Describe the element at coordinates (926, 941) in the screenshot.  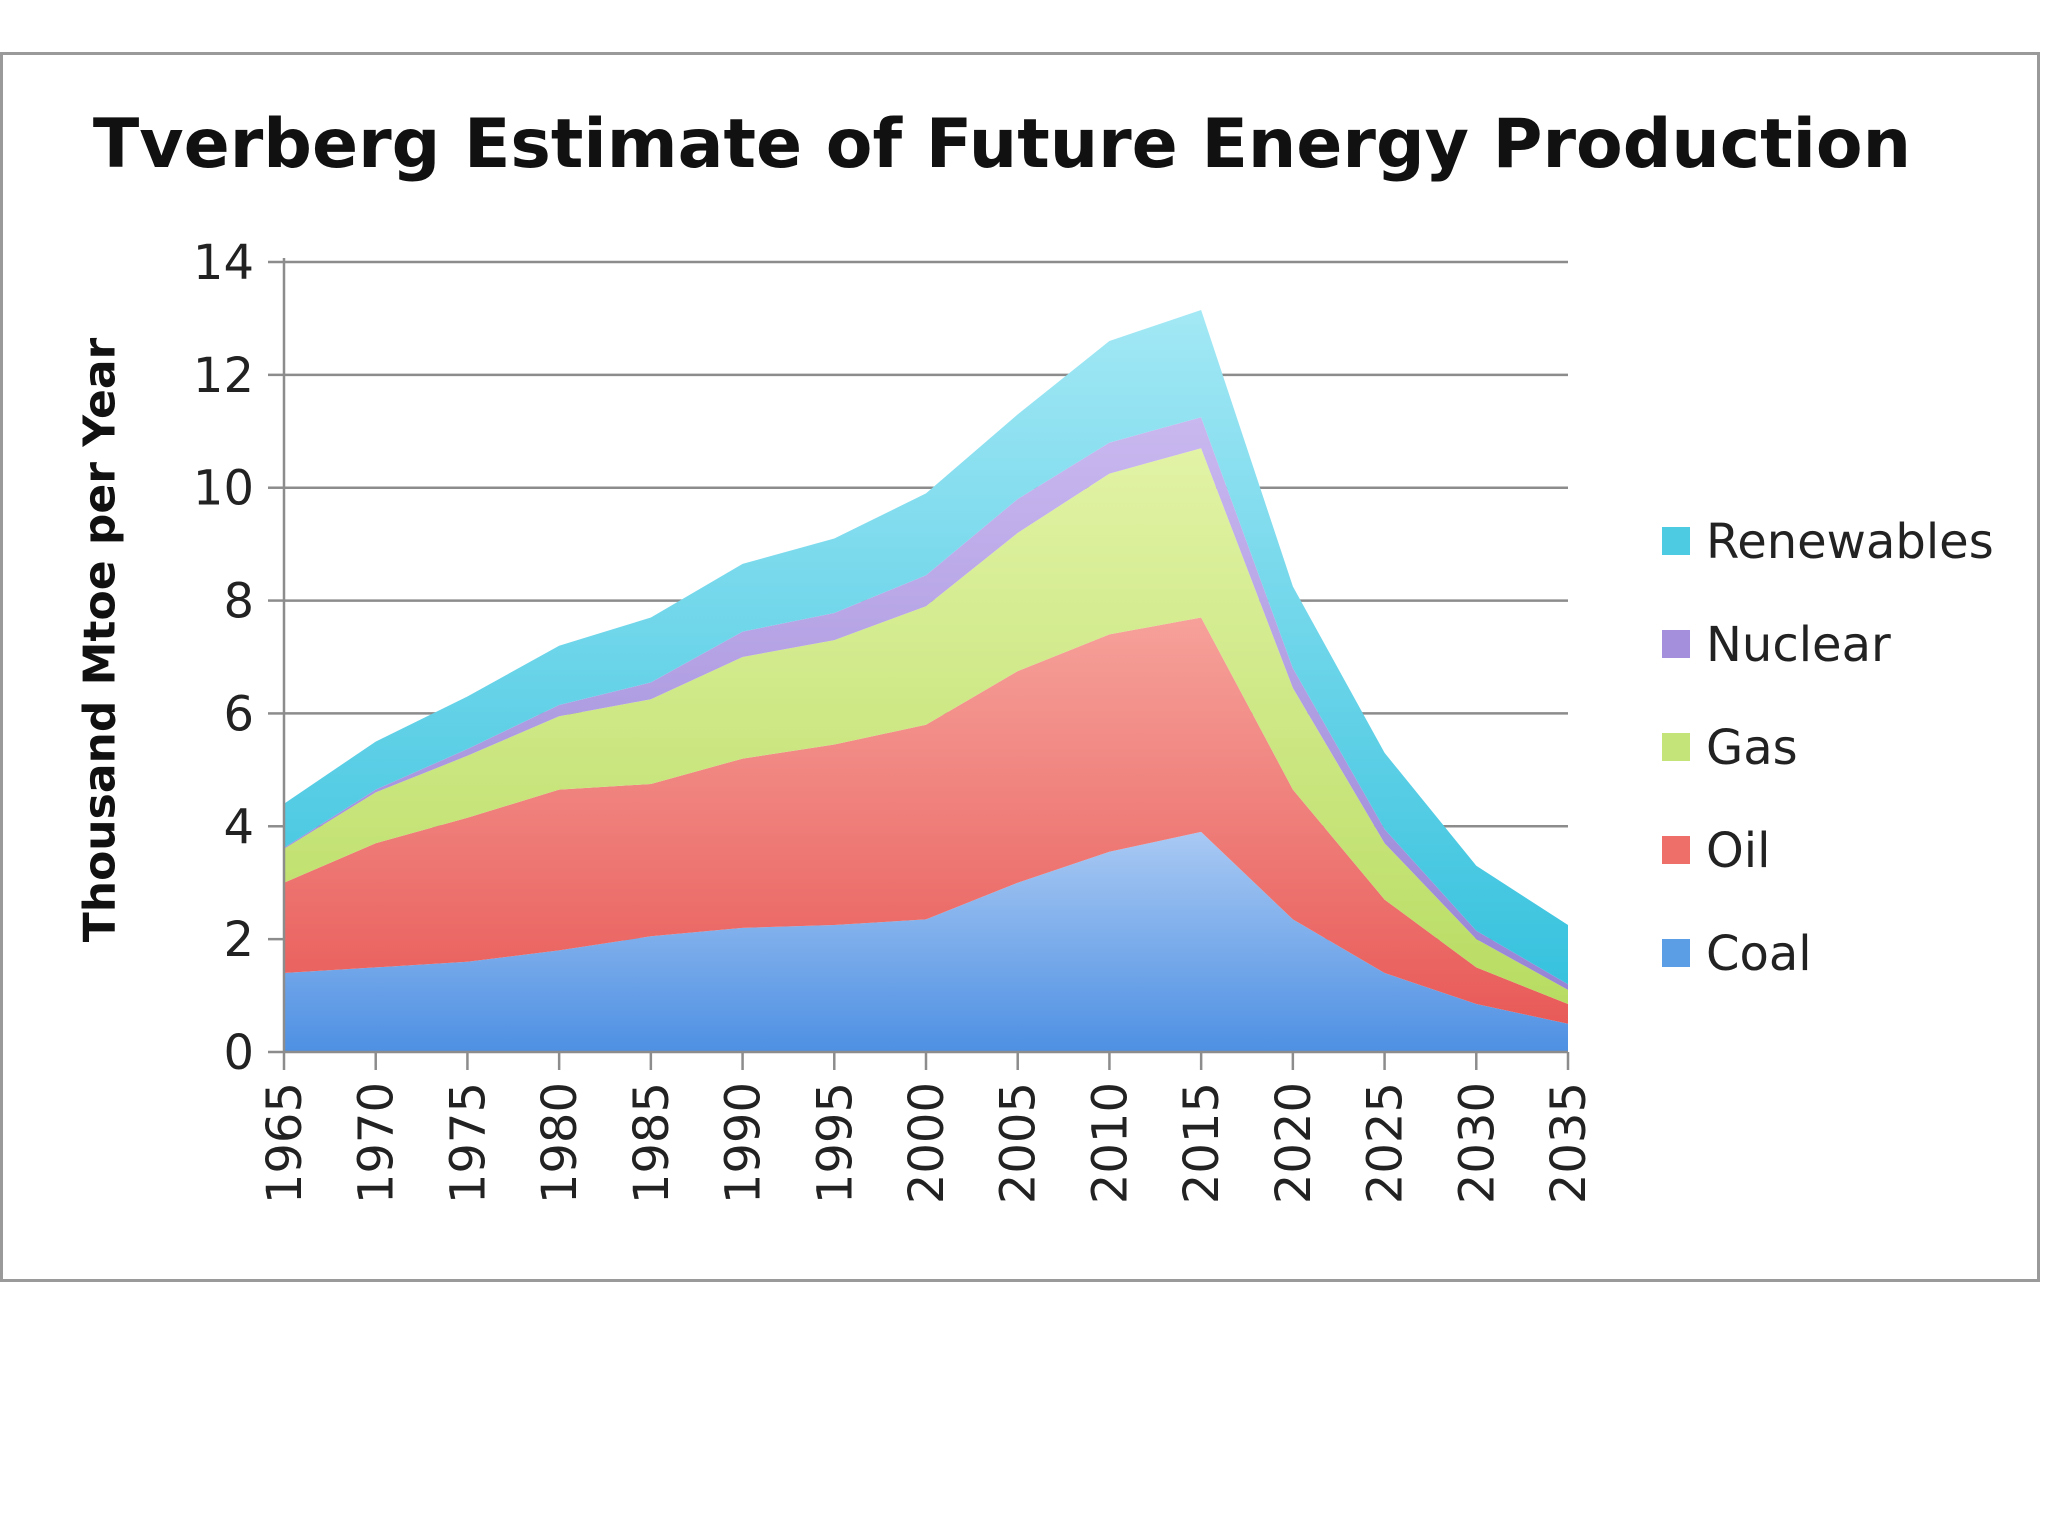
I see `area-coal` at that location.